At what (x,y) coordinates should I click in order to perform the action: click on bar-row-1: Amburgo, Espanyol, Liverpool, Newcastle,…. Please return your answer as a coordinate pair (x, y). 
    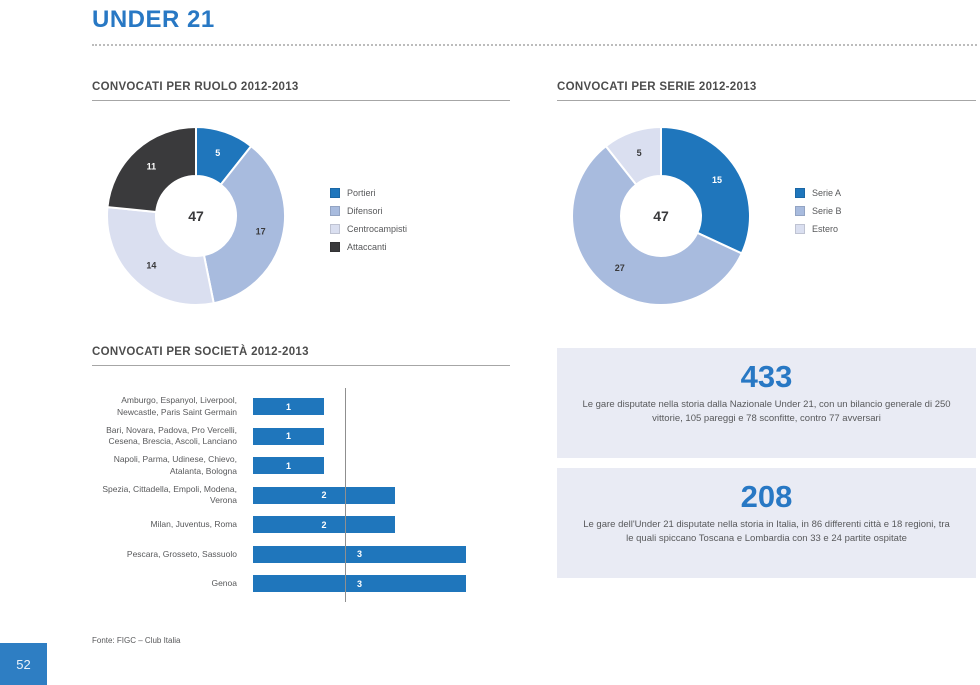
    Looking at the image, I should click on (309, 407).